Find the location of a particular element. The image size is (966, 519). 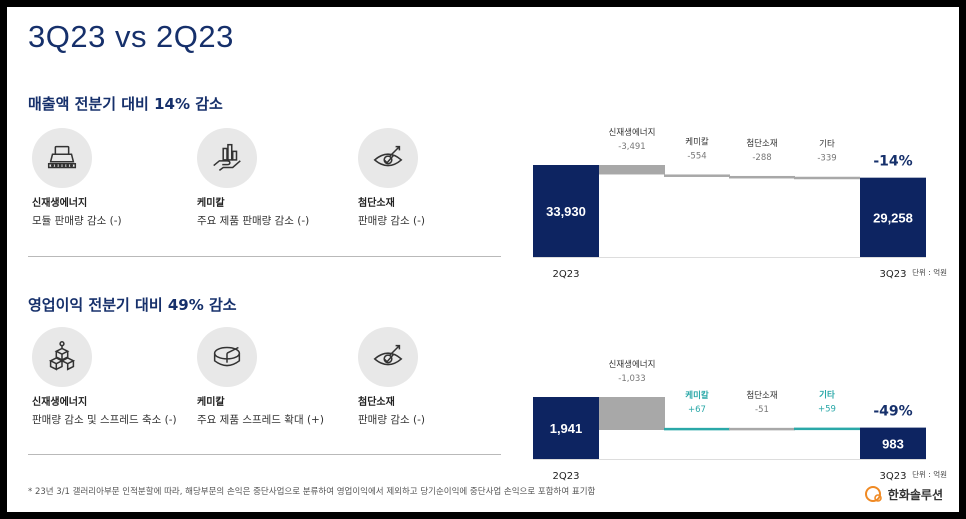

step-value-label: +67 is located at coordinates (697, 410).